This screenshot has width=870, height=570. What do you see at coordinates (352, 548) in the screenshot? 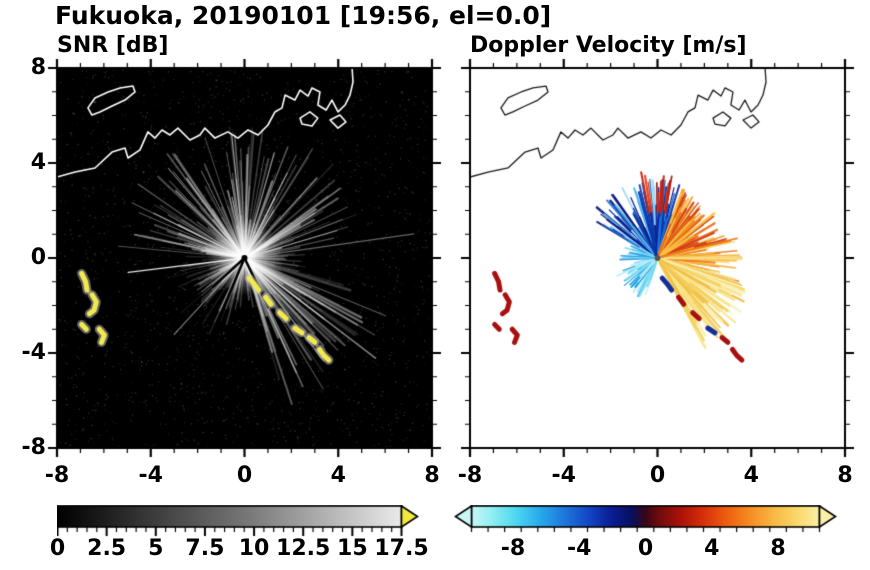
I see `colorbar-tick-label: 15` at bounding box center [352, 548].